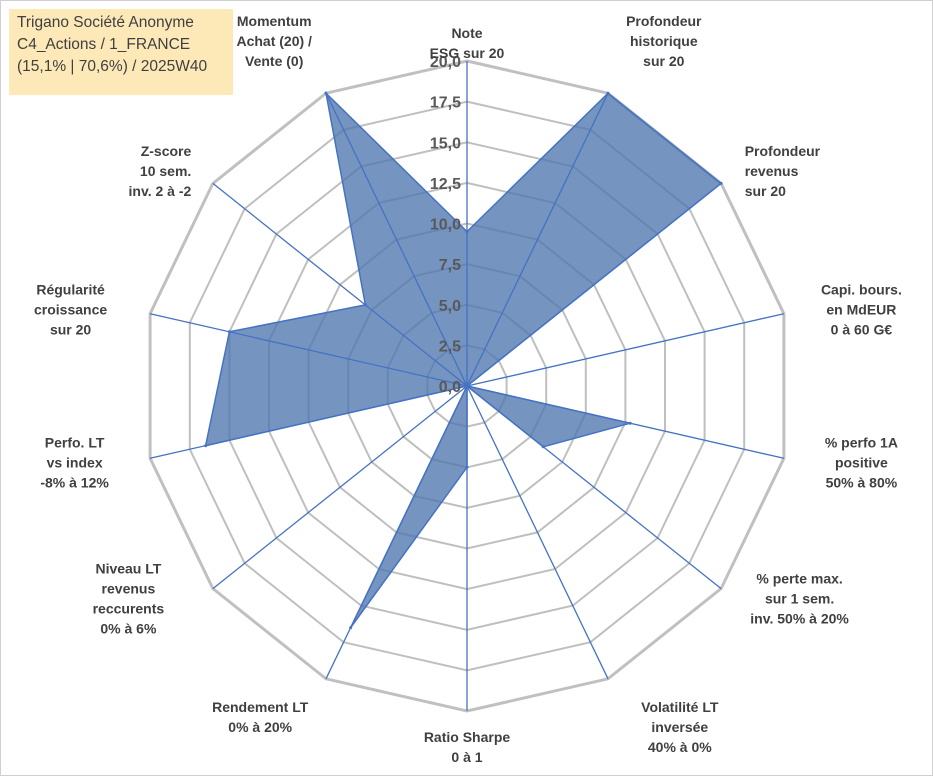  What do you see at coordinates (274, 61) in the screenshot?
I see `axis-label-13-line-2: Vente (0)` at bounding box center [274, 61].